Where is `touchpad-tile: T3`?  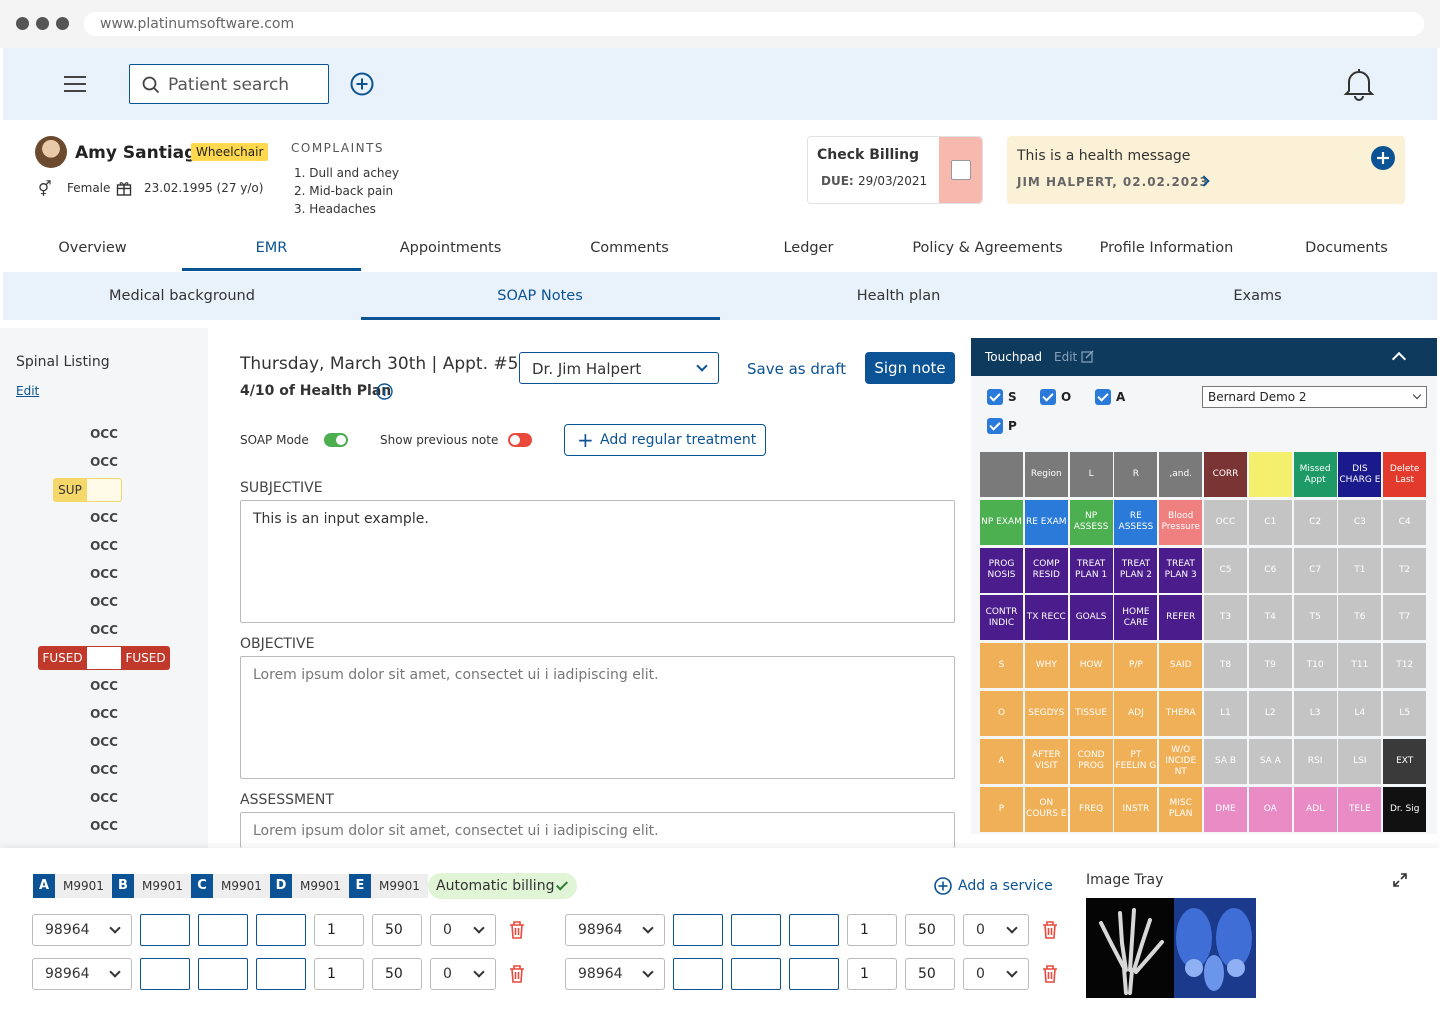
touchpad-tile: T3 is located at coordinates (1225, 618).